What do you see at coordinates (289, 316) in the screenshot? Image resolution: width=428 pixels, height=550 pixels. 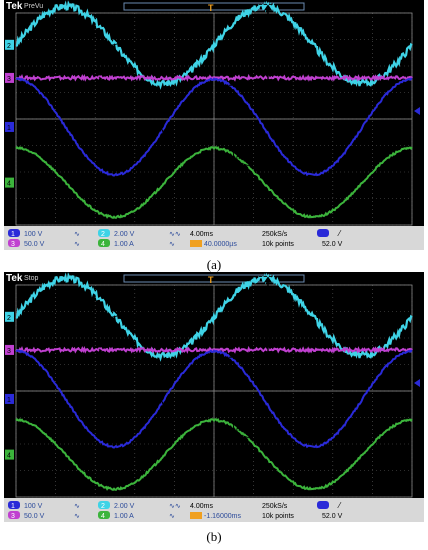 I see `ripple-measure-label: 4.6V` at bounding box center [289, 316].